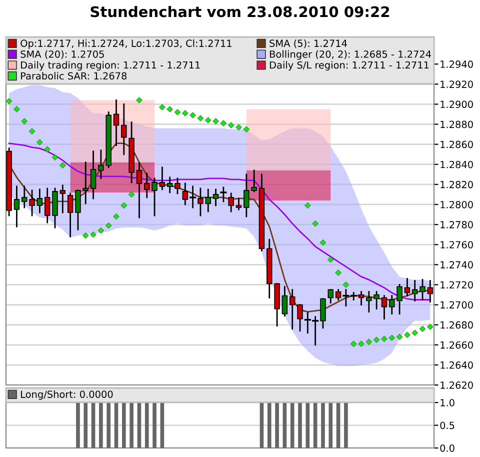 The image size is (480, 457). What do you see at coordinates (456, 64) in the screenshot?
I see `y-tick-label: 1.2940` at bounding box center [456, 64].